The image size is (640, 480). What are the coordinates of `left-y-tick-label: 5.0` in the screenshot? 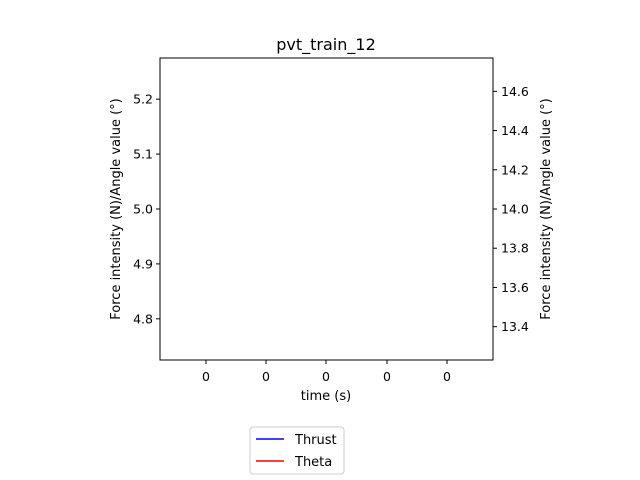 It's located at (143, 209).